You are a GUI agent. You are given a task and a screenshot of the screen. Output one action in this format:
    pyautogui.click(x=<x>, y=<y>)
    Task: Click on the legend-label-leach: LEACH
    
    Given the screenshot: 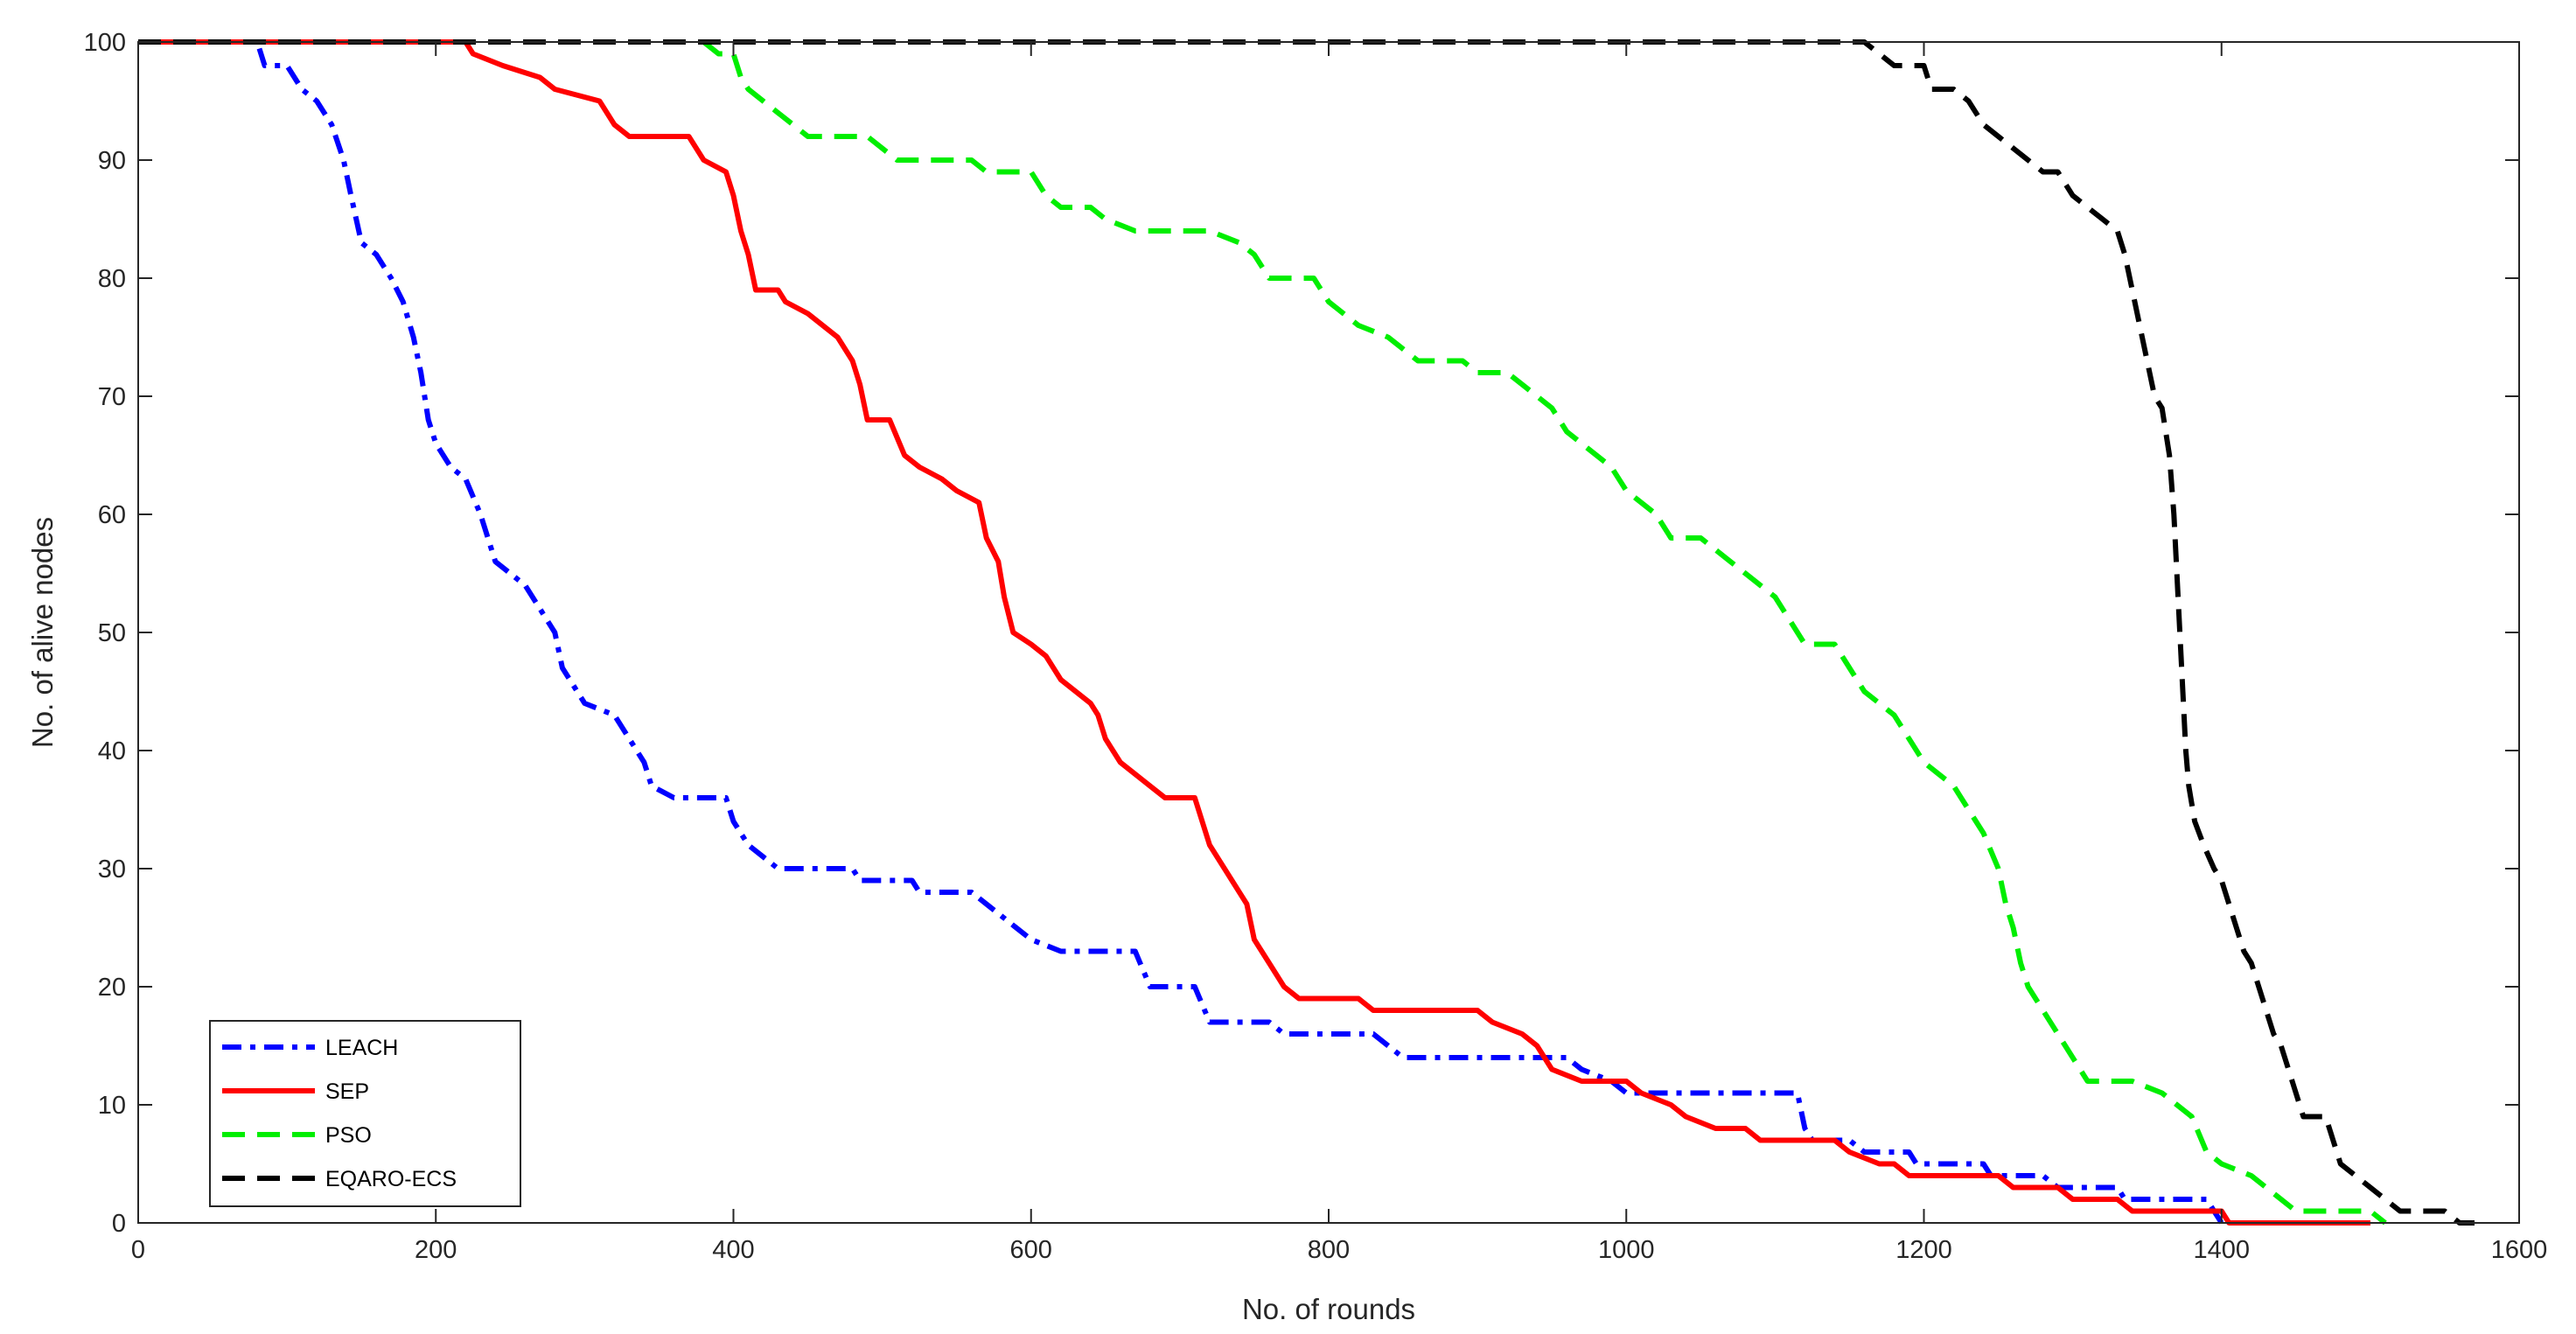 What is the action you would take?
    pyautogui.click(x=361, y=1048)
    